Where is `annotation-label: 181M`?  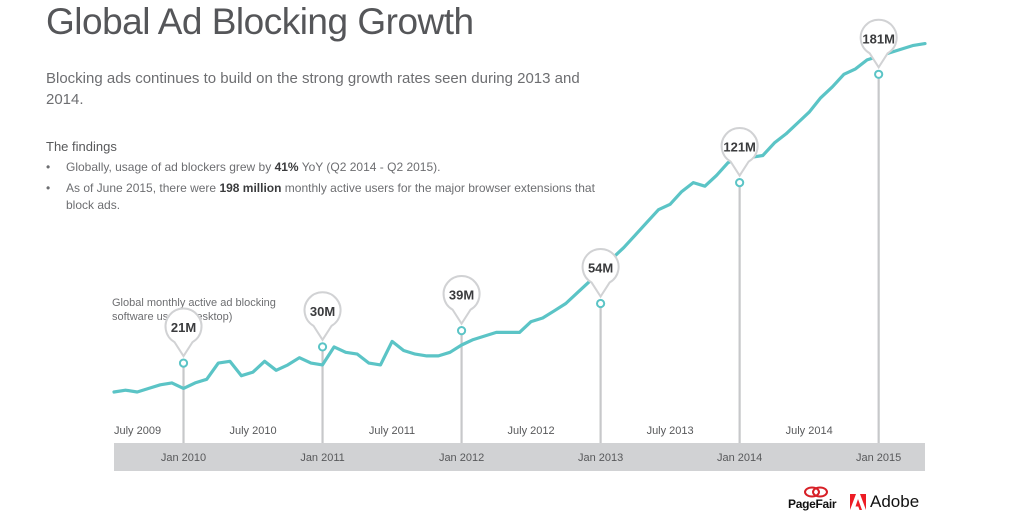
annotation-label: 181M is located at coordinates (878, 38).